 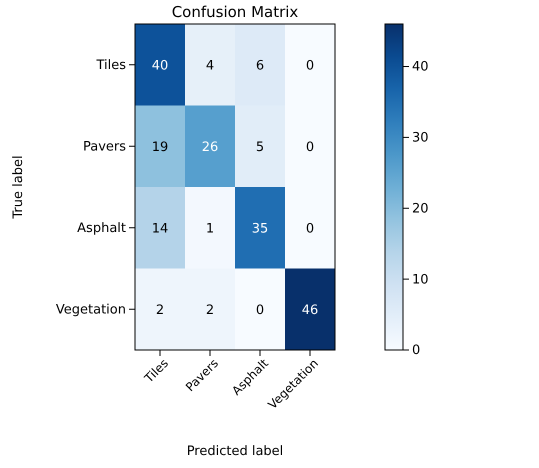 I want to click on color-bar-label: 20, so click(x=420, y=208).